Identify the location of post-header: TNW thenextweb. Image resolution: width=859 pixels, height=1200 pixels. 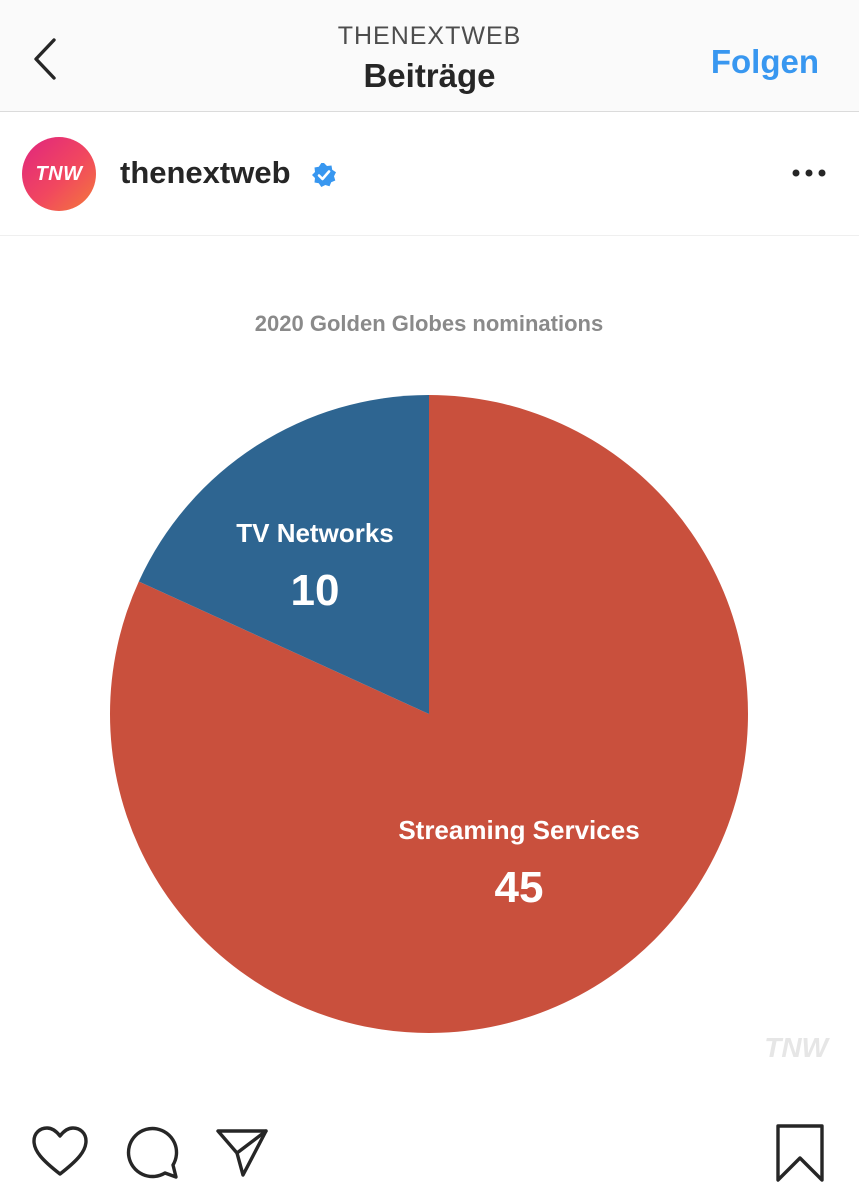
(429, 174).